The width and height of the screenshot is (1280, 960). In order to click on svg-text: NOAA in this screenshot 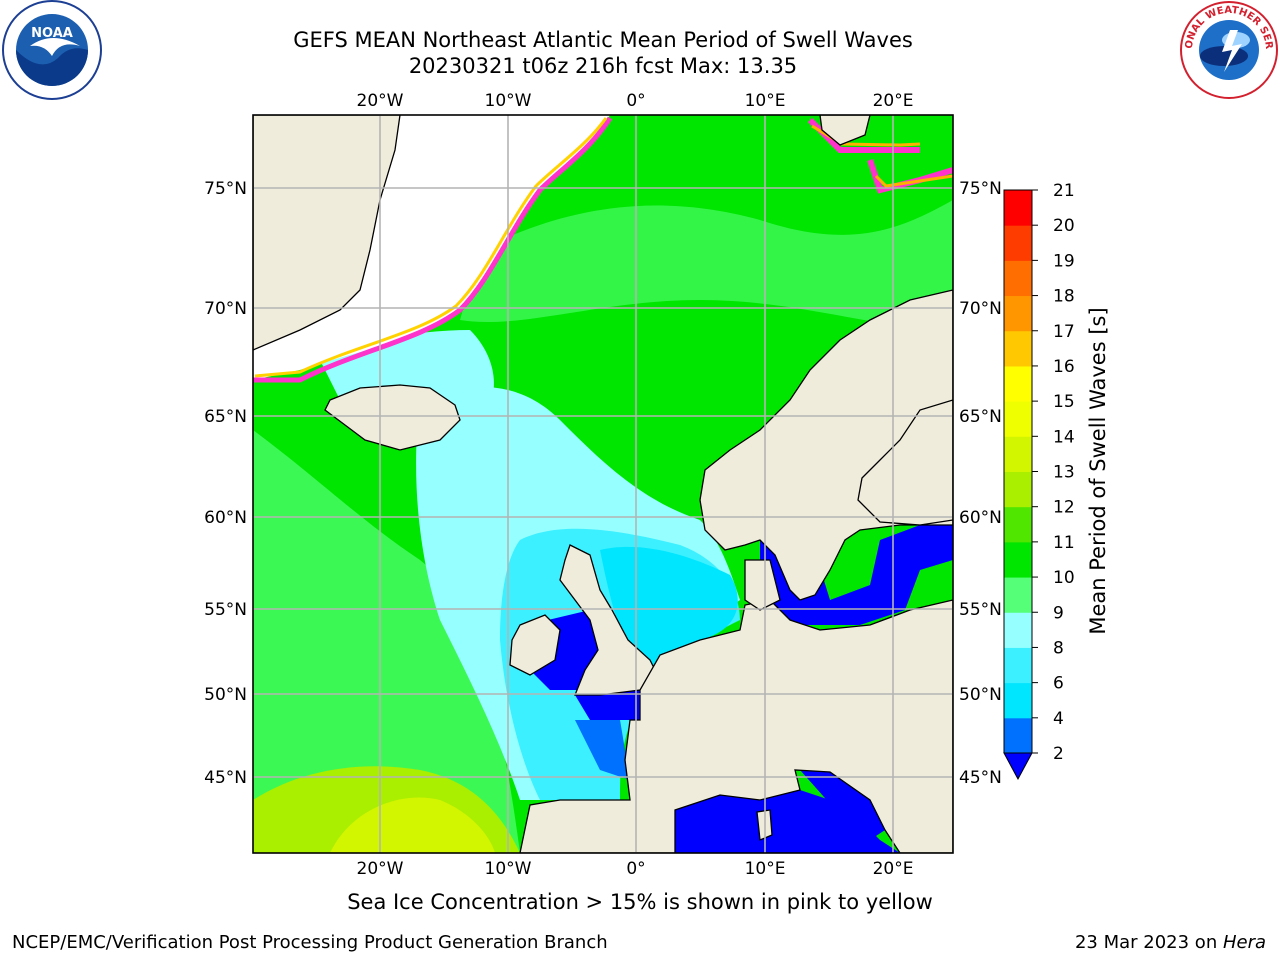, I will do `click(52, 33)`.